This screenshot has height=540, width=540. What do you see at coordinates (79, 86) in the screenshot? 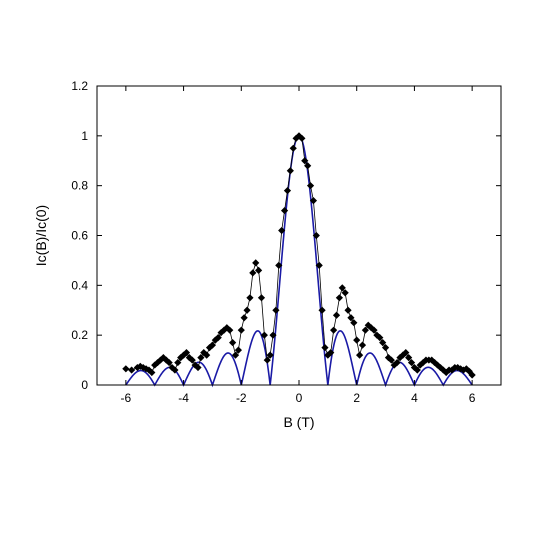
I see `y-tick-label: 1.2` at bounding box center [79, 86].